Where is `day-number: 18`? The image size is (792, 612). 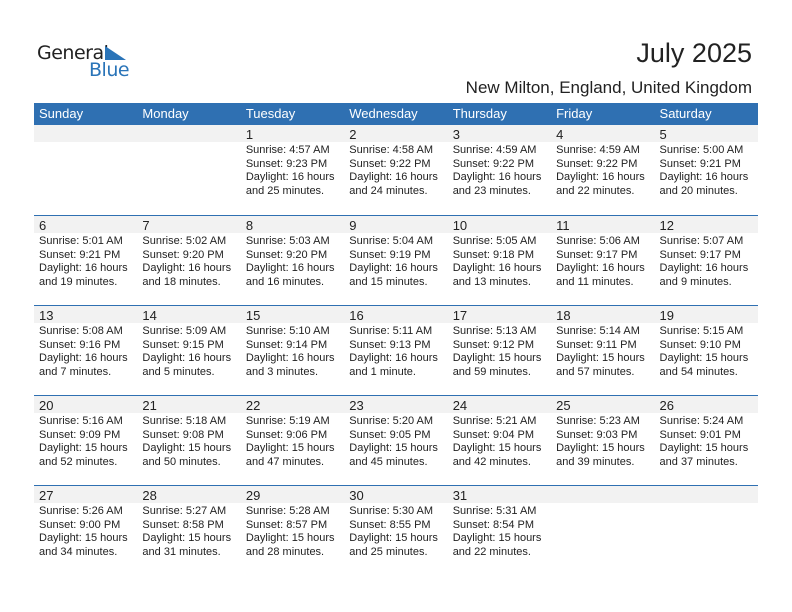 day-number: 18 is located at coordinates (563, 315).